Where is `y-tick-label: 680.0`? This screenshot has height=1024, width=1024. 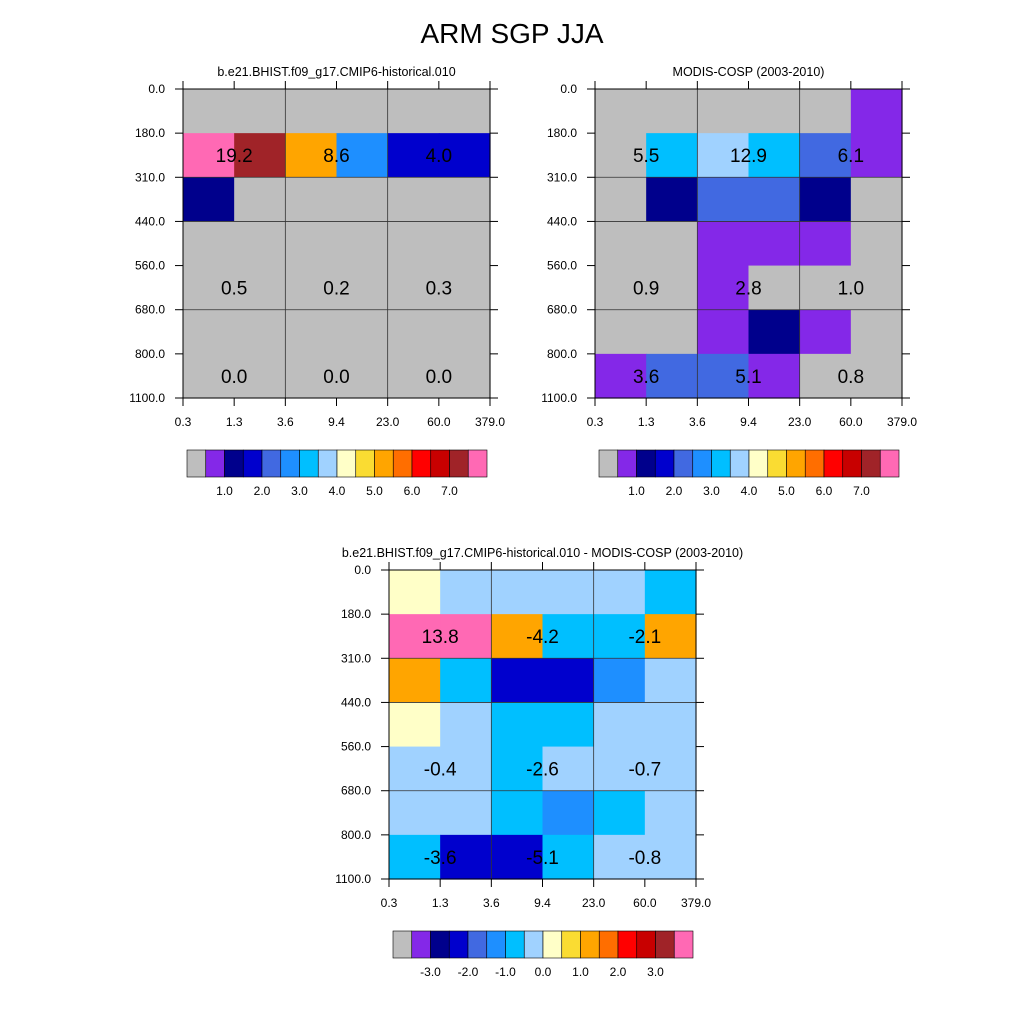
y-tick-label: 680.0 is located at coordinates (356, 791).